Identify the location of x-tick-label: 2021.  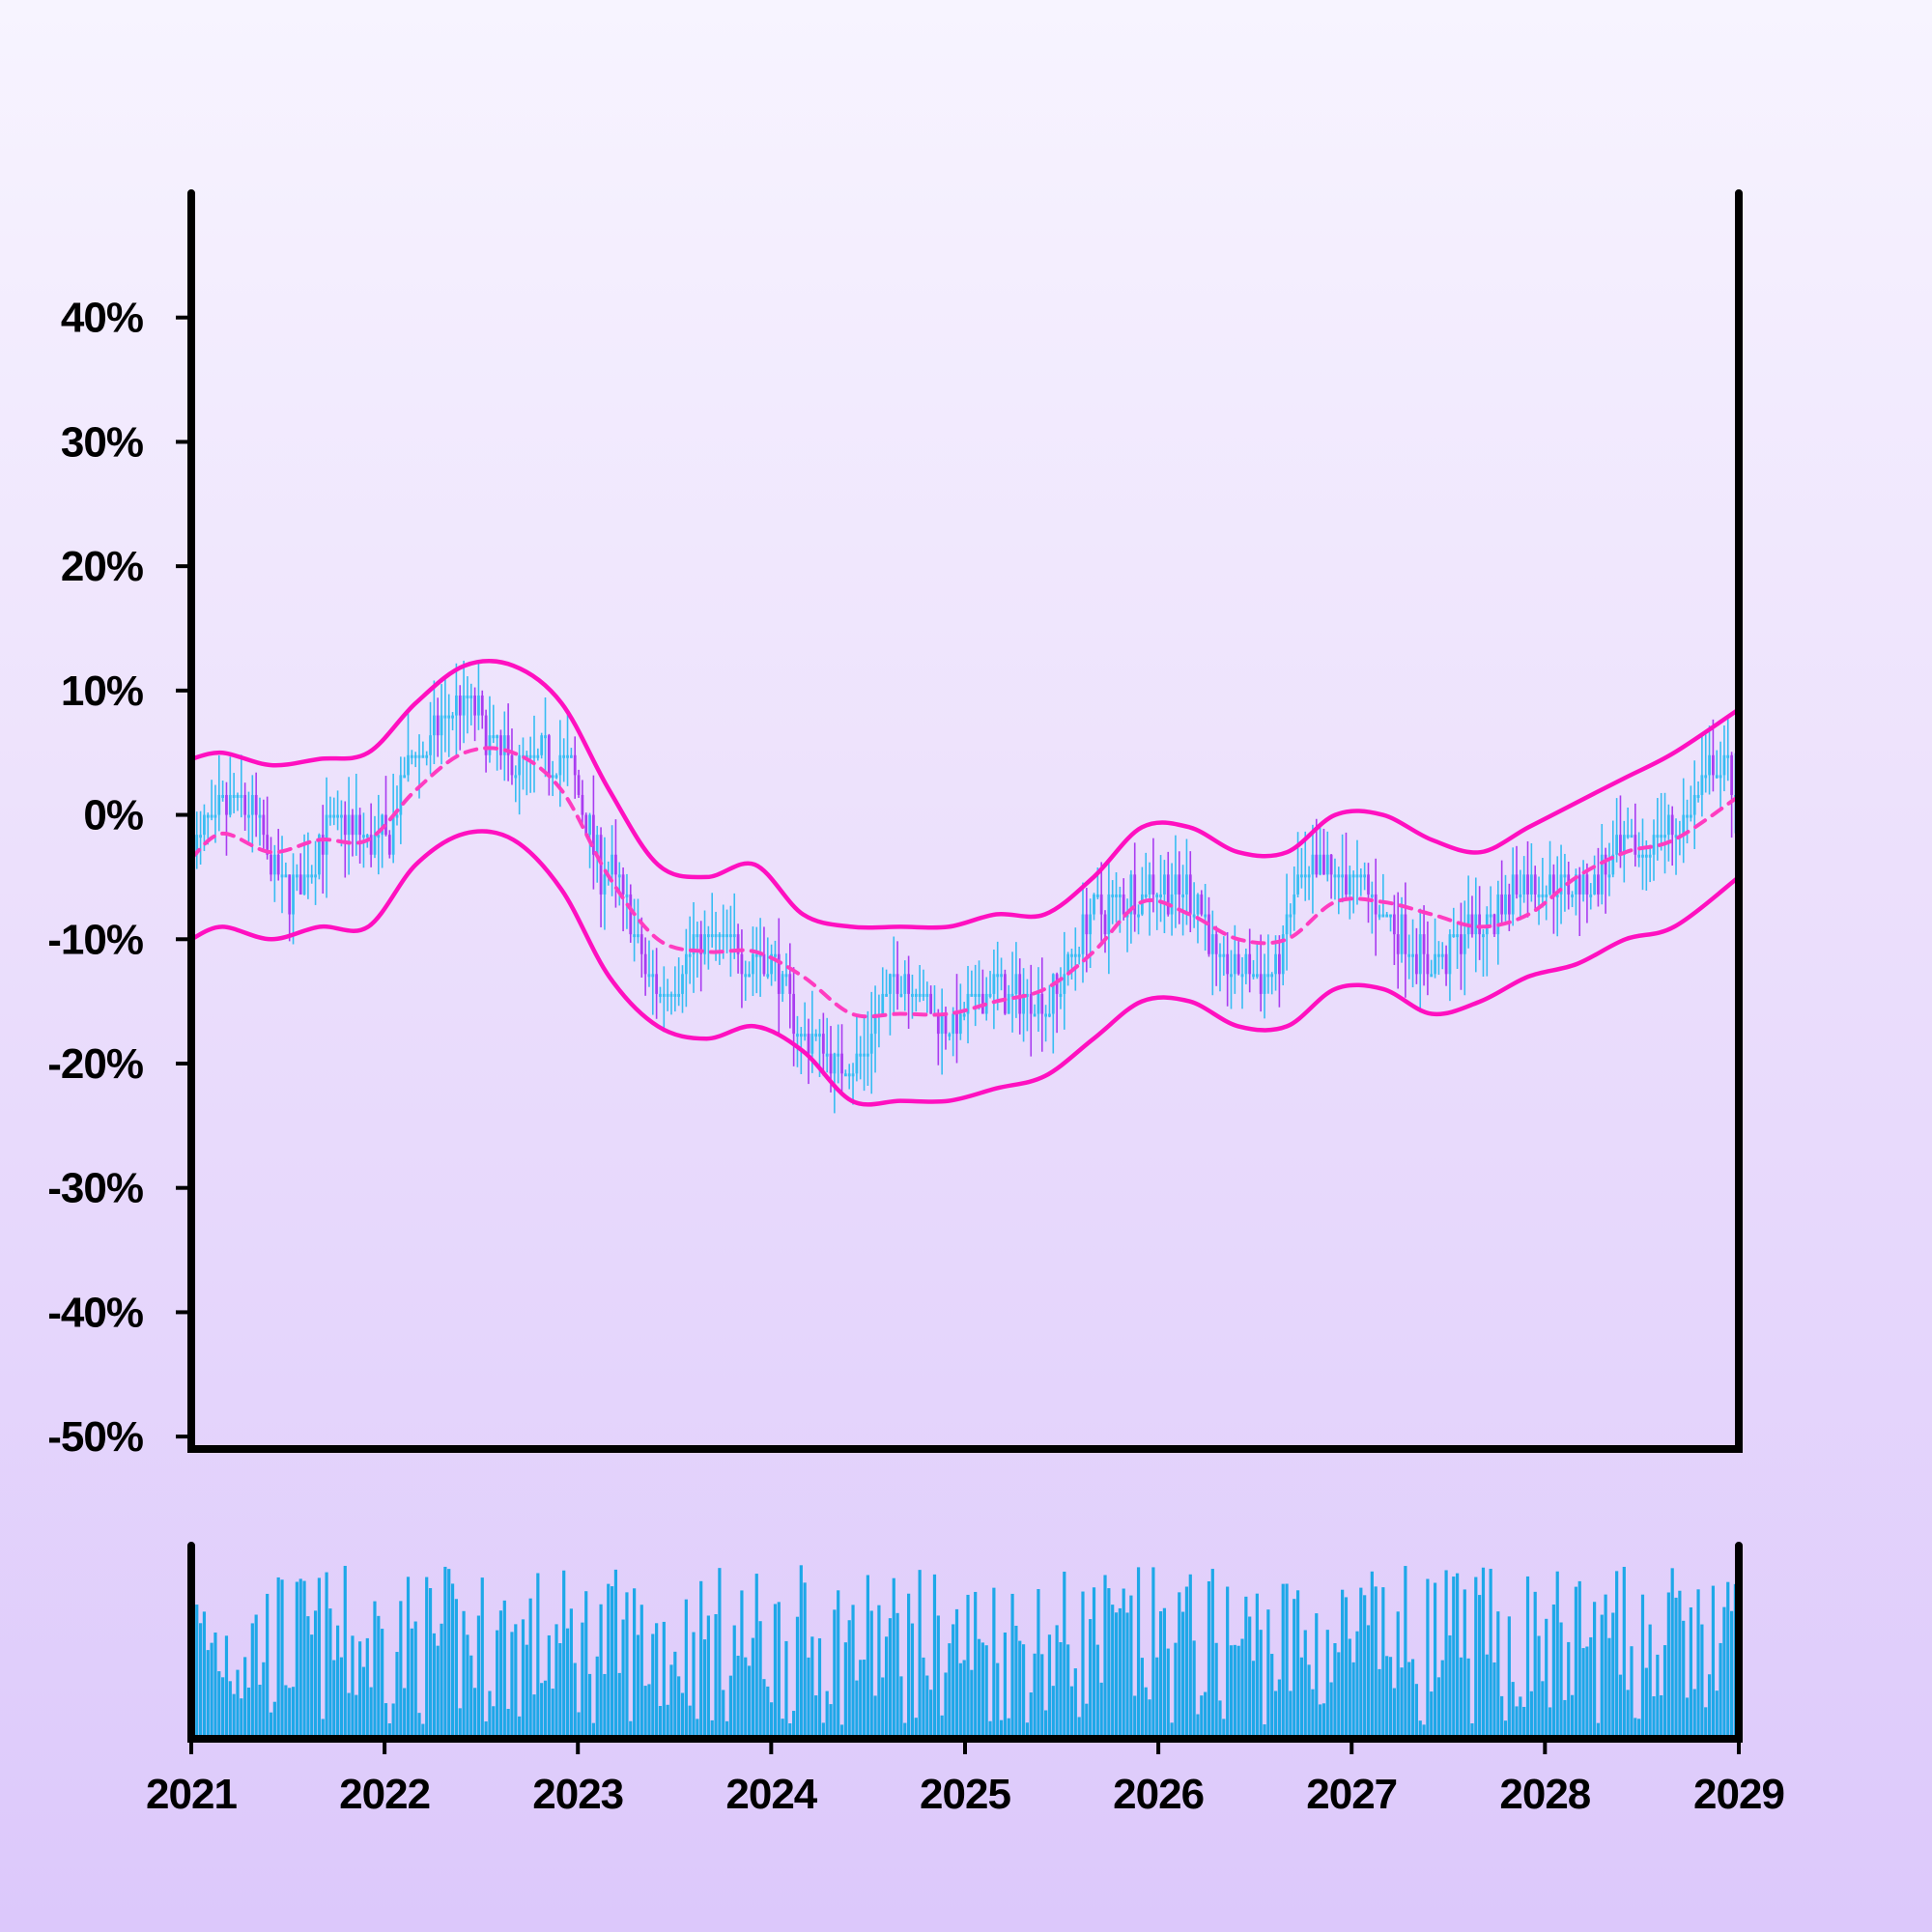
(191, 1794).